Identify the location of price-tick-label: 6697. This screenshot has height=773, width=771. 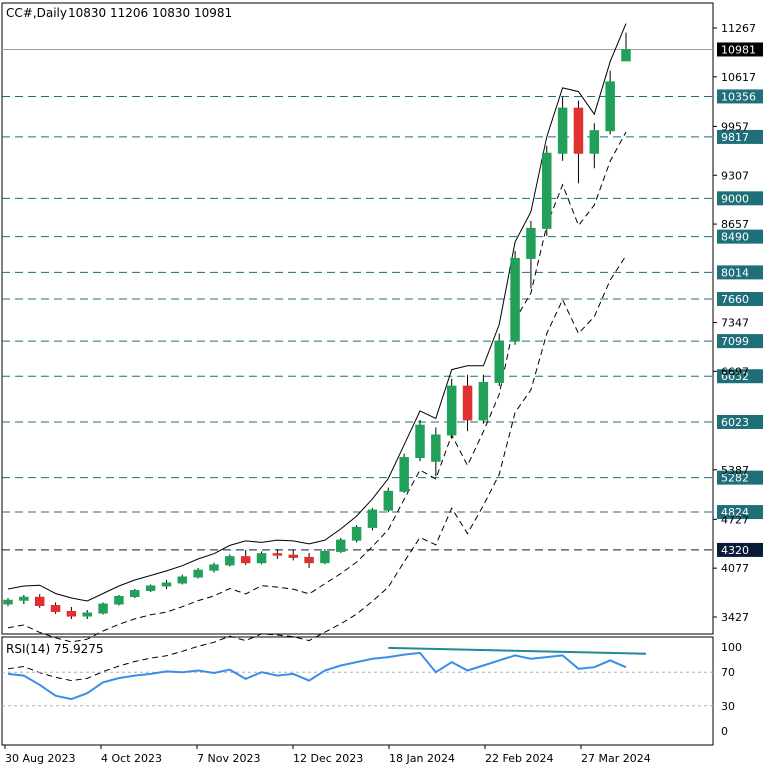
(735, 371).